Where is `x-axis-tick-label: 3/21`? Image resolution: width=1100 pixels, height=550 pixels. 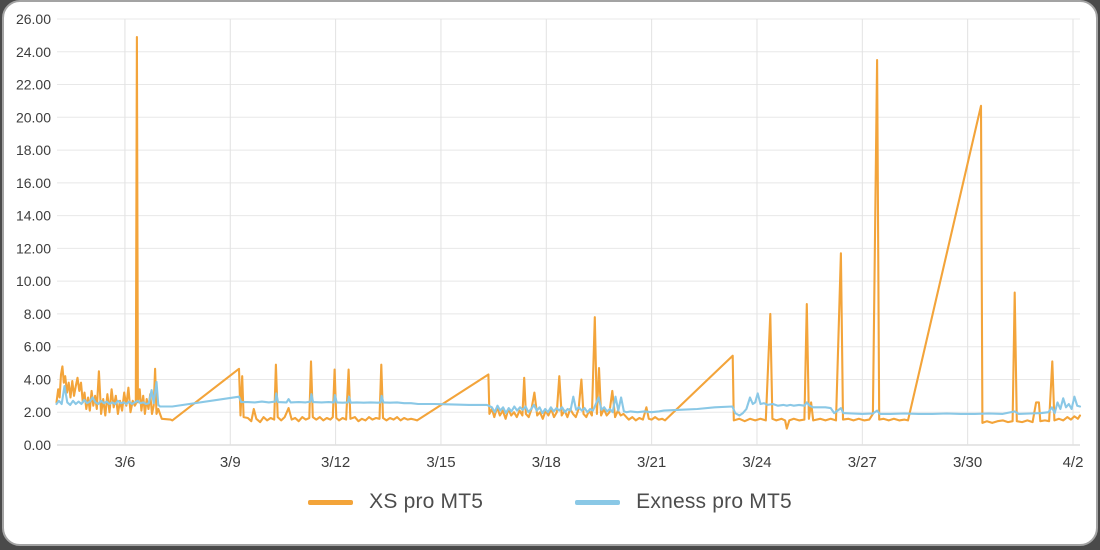 x-axis-tick-label: 3/21 is located at coordinates (651, 462).